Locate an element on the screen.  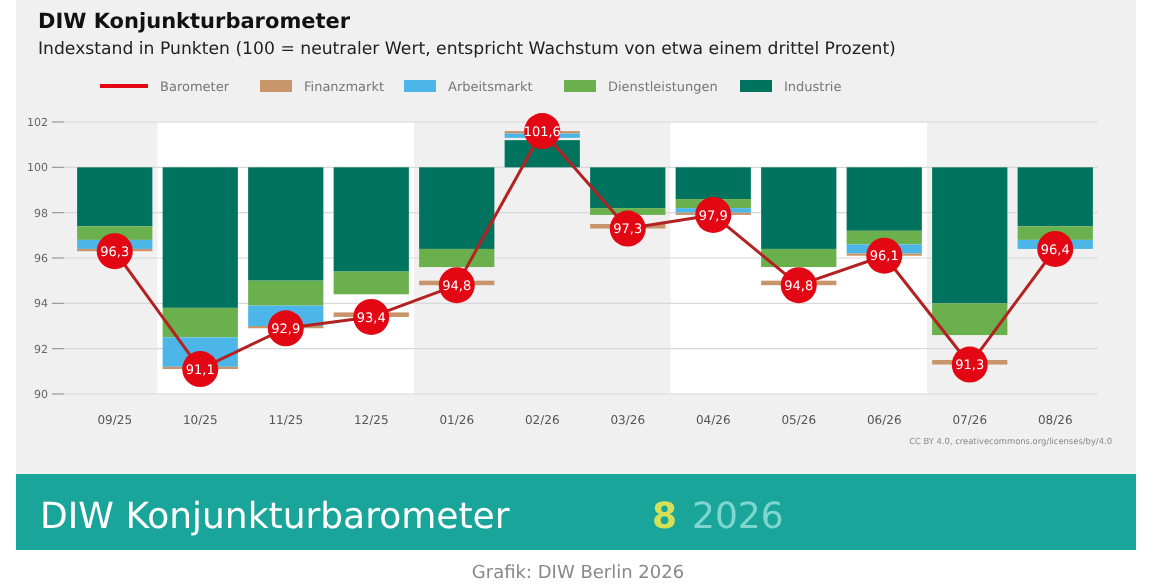
chart-subtitle: Indexstand in Punkten (100 = neutraler Wert, entspricht Wachstum von etwa einem drittel Prozent) is located at coordinates (467, 50).